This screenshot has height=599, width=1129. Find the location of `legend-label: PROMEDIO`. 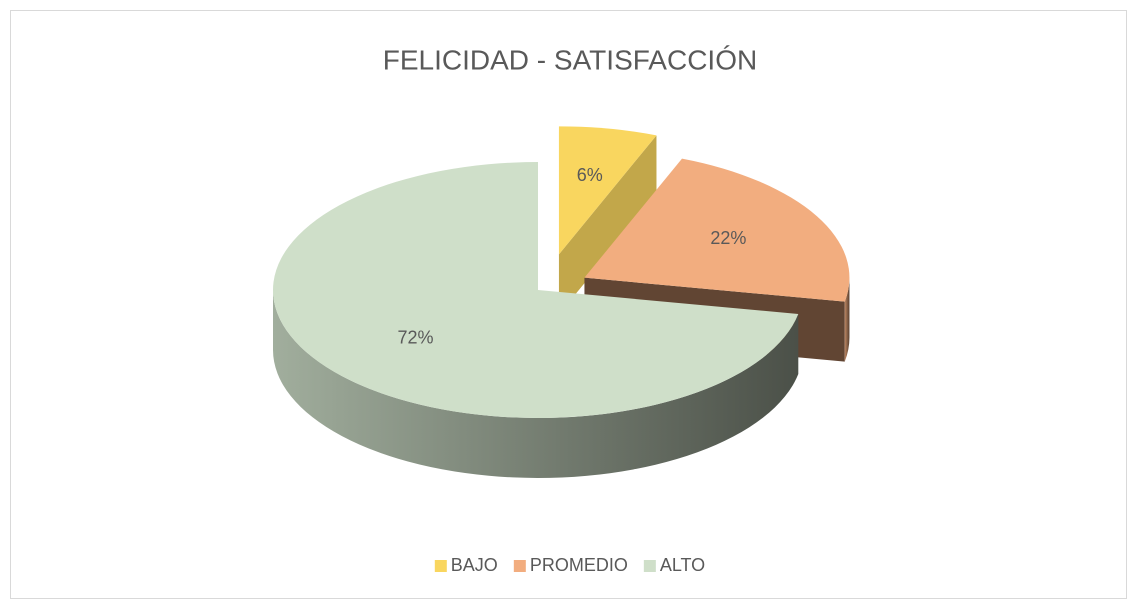

legend-label: PROMEDIO is located at coordinates (579, 565).